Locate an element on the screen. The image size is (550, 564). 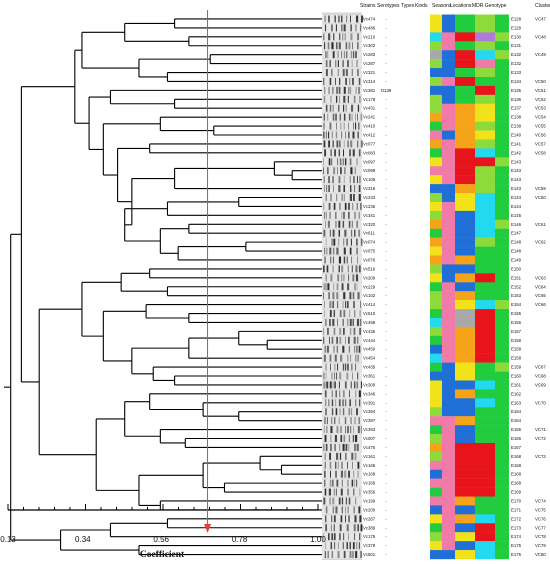
strain-label: Vc235 is located at coordinates (369, 206).